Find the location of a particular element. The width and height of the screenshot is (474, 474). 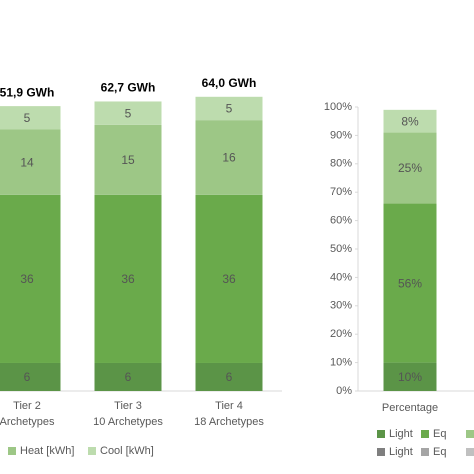

y-tick-label: 80% is located at coordinates (341, 164).